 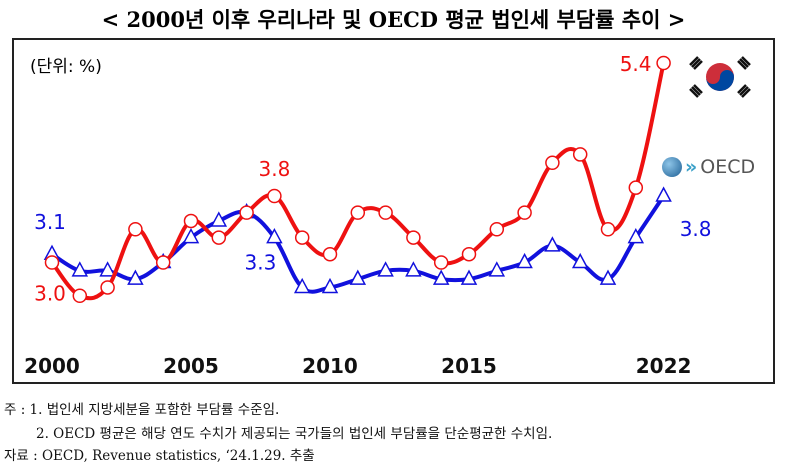 What do you see at coordinates (441, 277) in the screenshot?
I see `oecd-point-2014` at bounding box center [441, 277].